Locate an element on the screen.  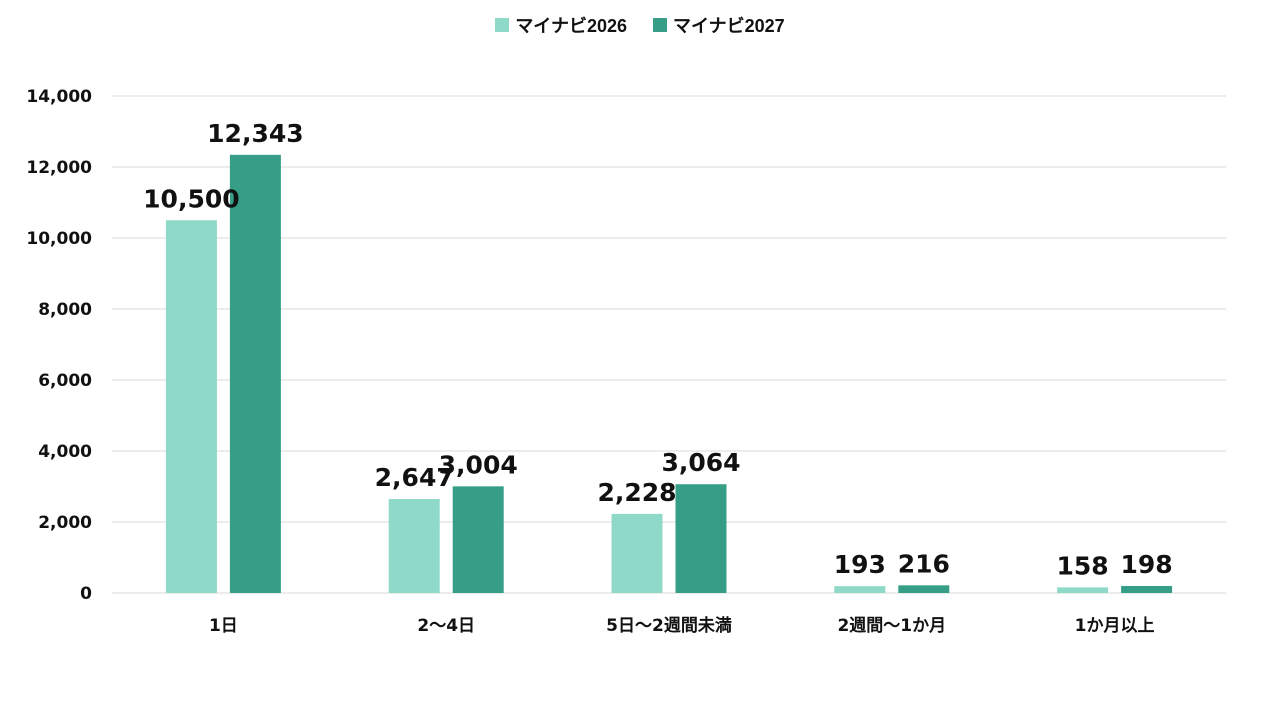
y-tick-label: 4,000 is located at coordinates (65, 452).